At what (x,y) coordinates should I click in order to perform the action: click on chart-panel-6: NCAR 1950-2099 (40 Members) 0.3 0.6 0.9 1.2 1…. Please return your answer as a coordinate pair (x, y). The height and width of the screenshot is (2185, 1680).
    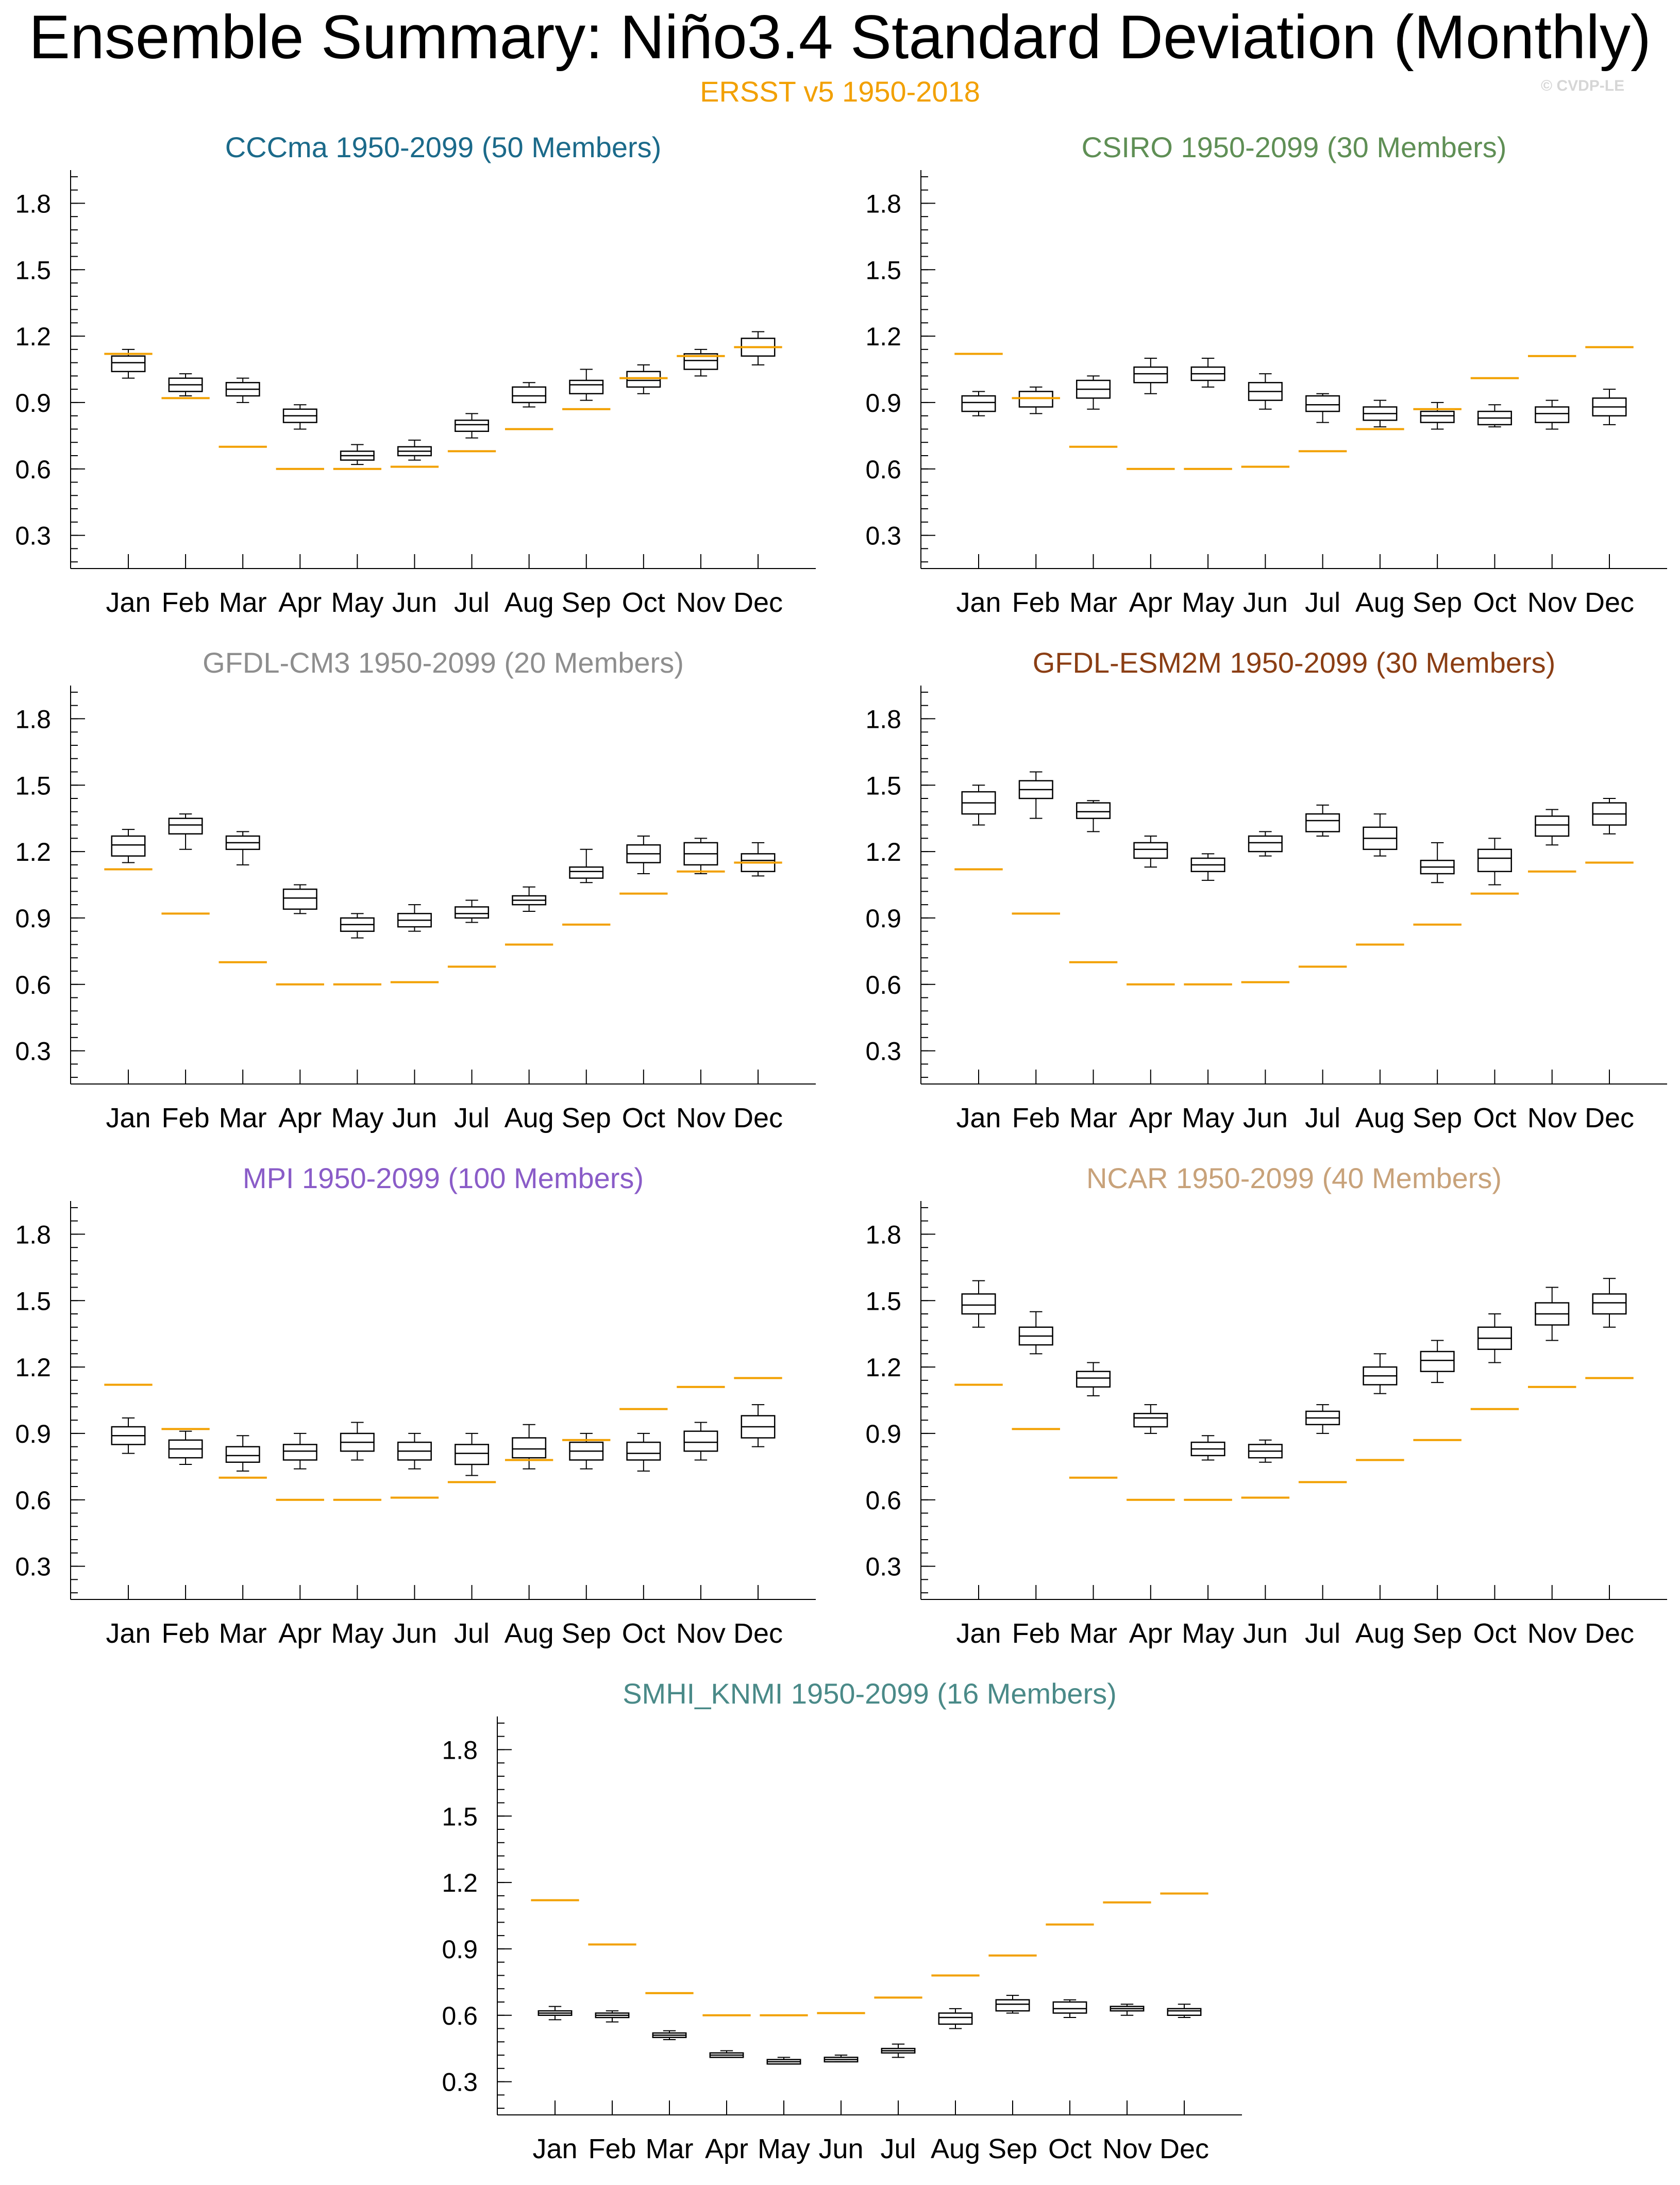
    Looking at the image, I should click on (1266, 1405).